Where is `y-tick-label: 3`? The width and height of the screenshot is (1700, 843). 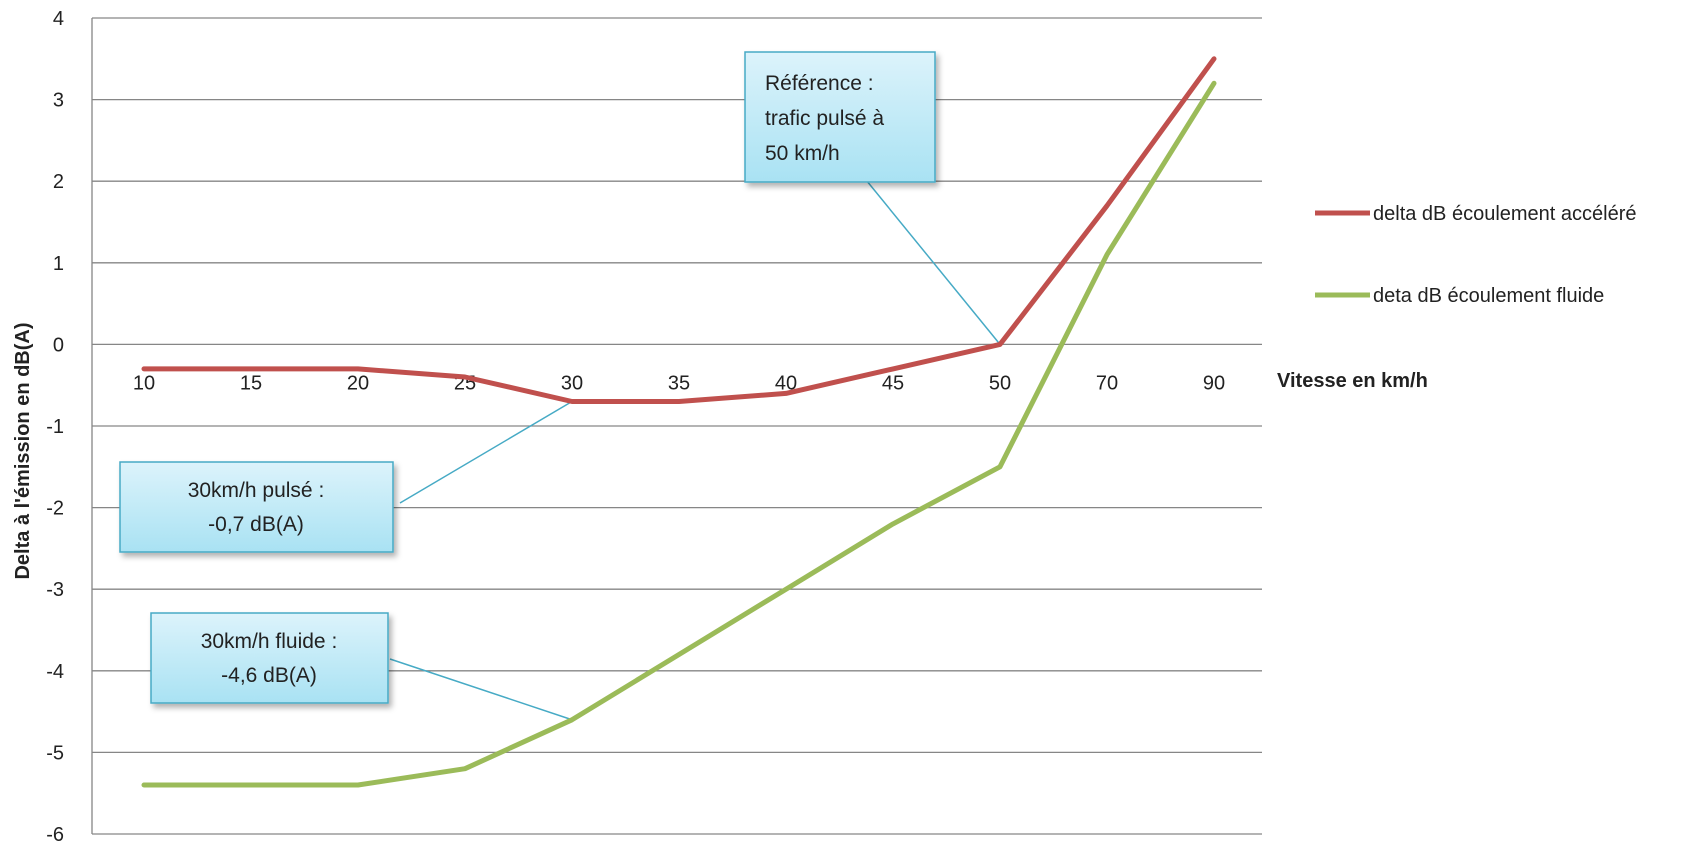 y-tick-label: 3 is located at coordinates (58, 101).